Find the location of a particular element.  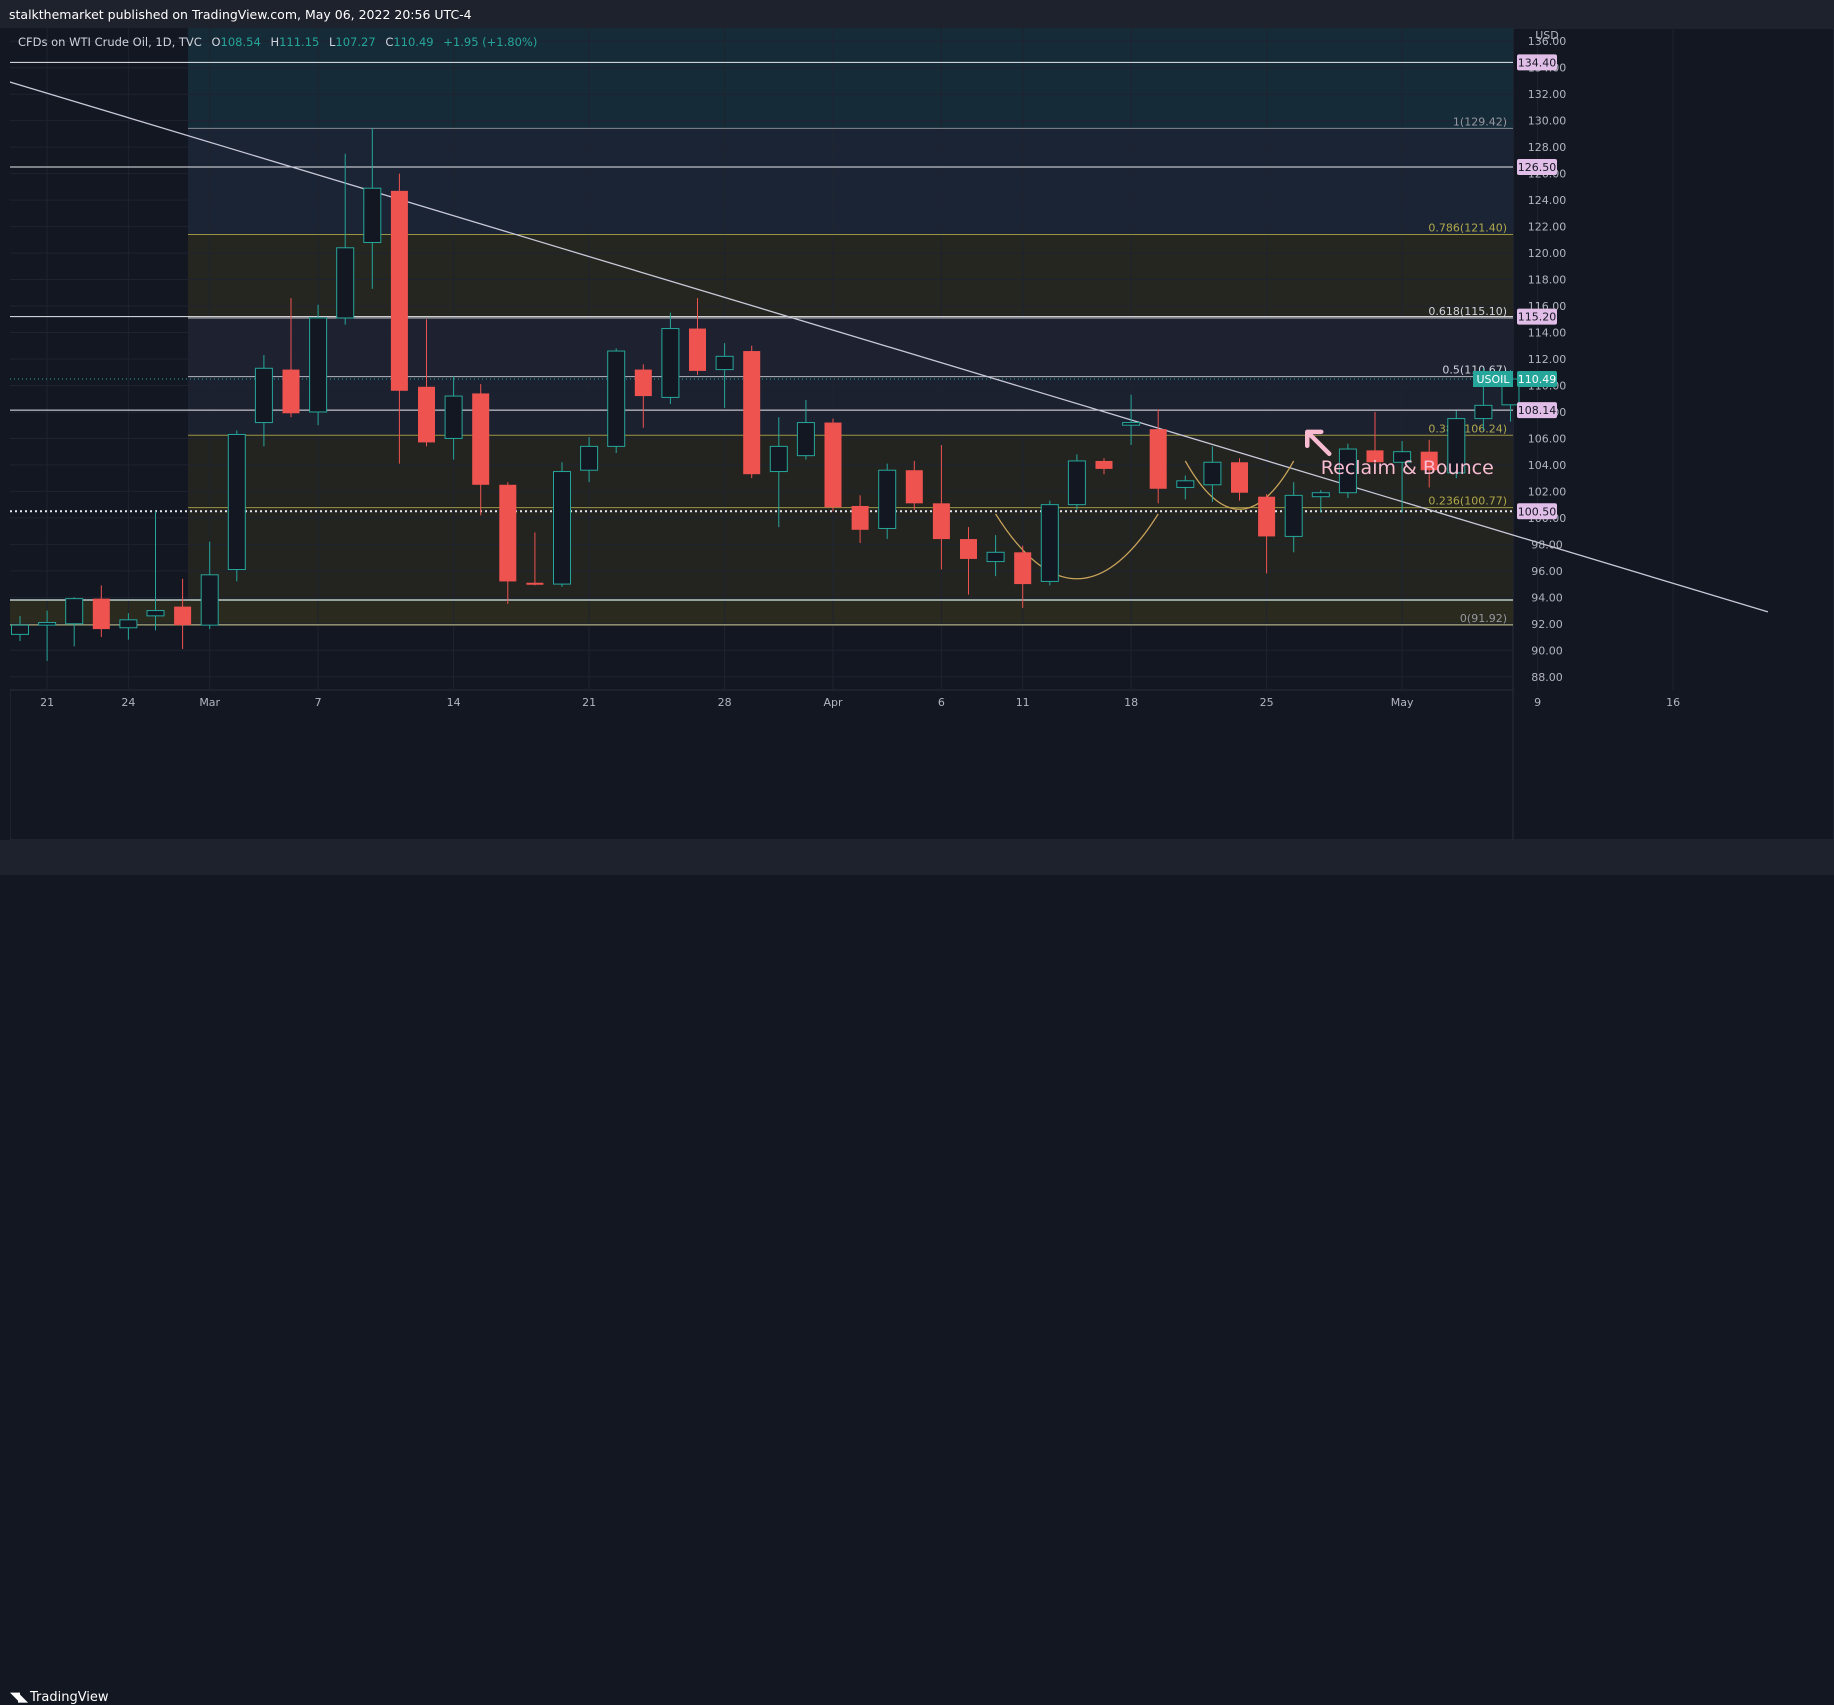

fib-label: 0.618(115.10) is located at coordinates (1467, 311).